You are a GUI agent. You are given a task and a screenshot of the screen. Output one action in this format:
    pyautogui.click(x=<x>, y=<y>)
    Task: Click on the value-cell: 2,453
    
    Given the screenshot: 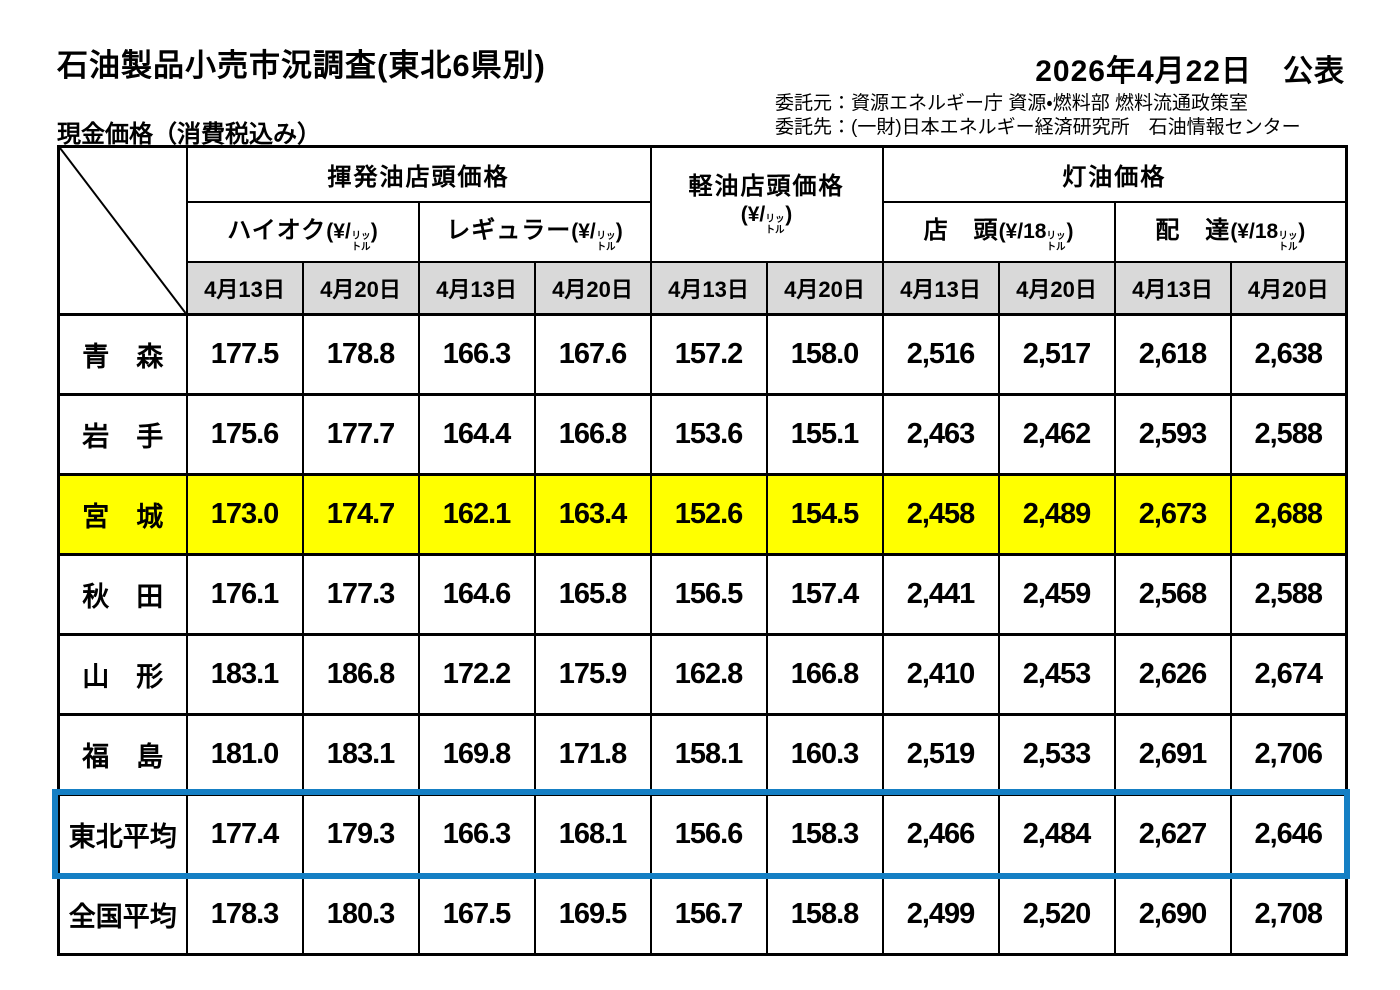 What is the action you would take?
    pyautogui.click(x=1056, y=674)
    